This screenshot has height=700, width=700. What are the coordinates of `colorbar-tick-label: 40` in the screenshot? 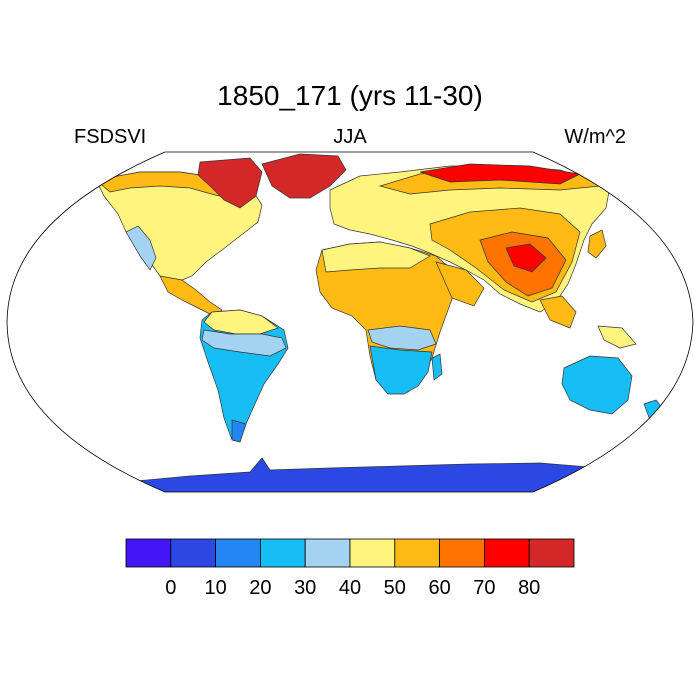 It's located at (350, 588).